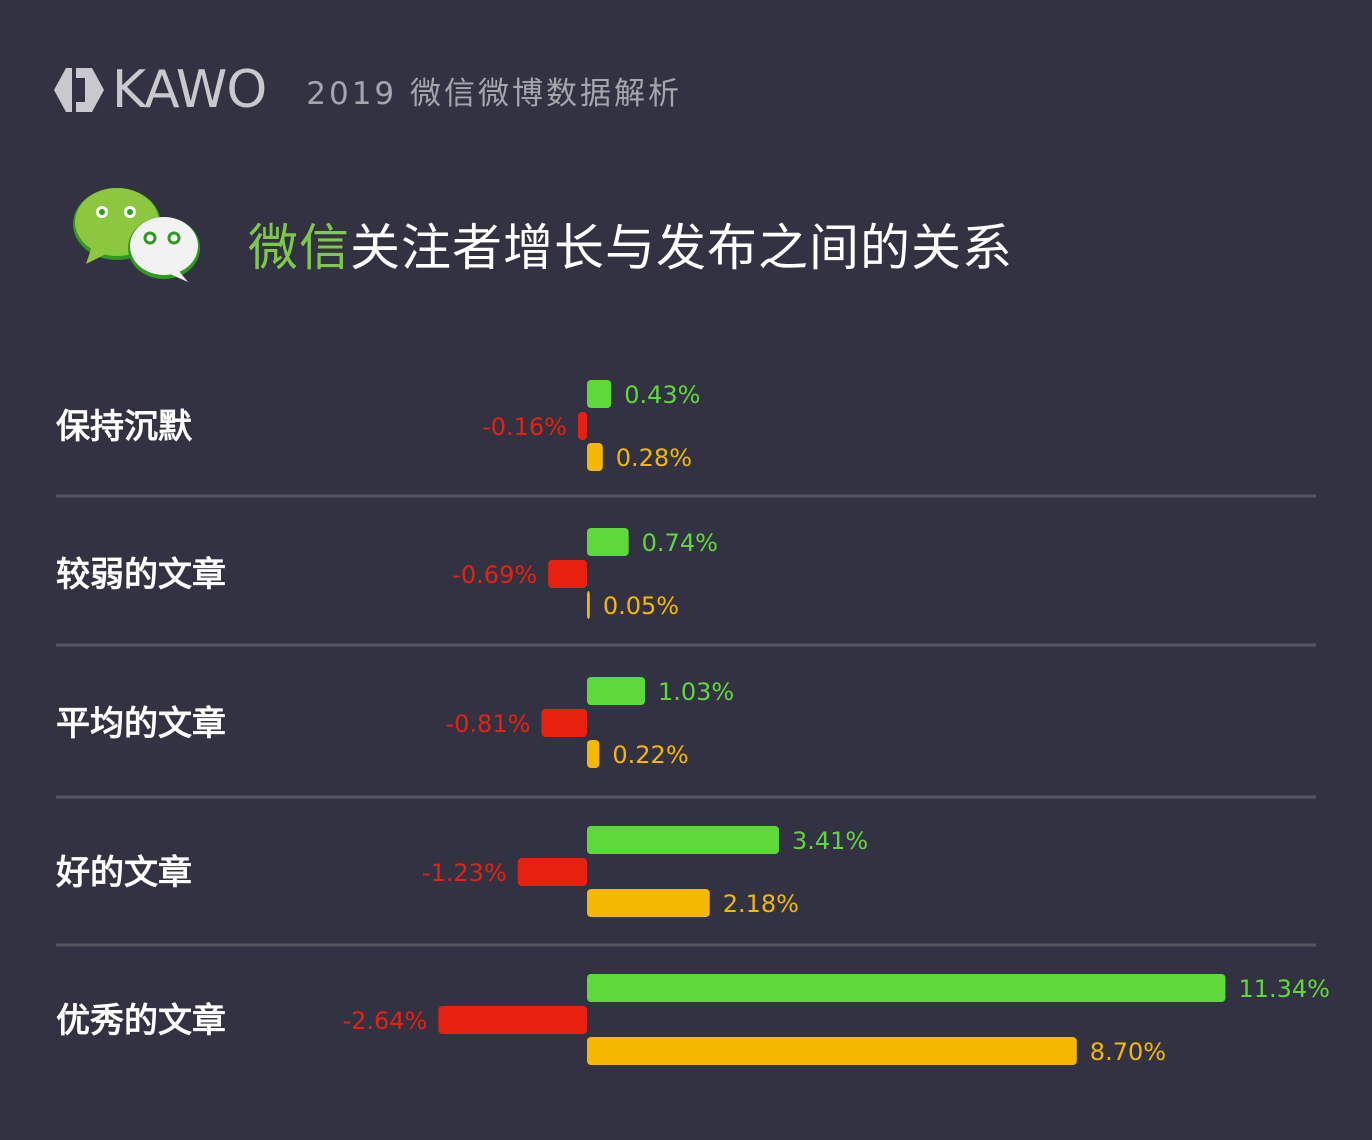  What do you see at coordinates (79, 90) in the screenshot?
I see `kawo-logo-icon` at bounding box center [79, 90].